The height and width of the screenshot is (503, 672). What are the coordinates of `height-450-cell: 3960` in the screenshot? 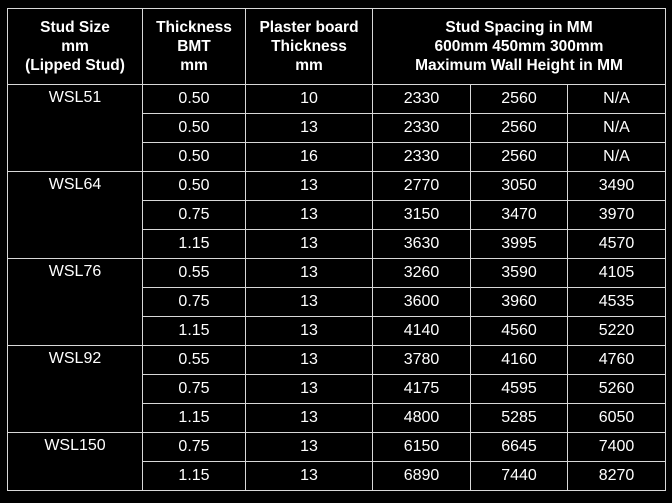 It's located at (519, 302).